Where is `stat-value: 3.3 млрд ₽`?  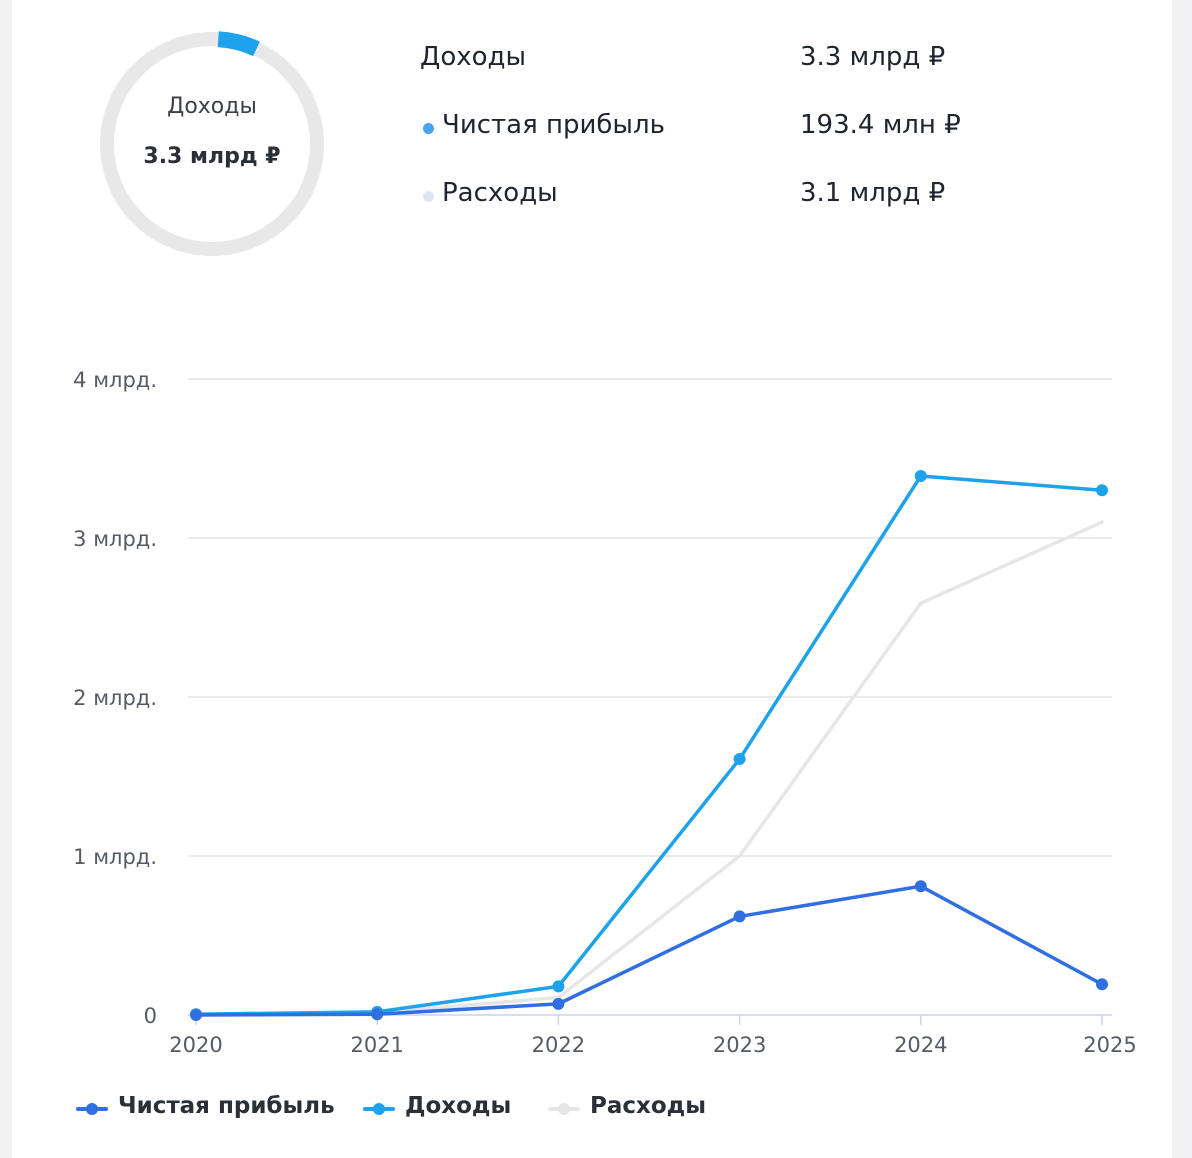
stat-value: 3.3 млрд ₽ is located at coordinates (873, 57).